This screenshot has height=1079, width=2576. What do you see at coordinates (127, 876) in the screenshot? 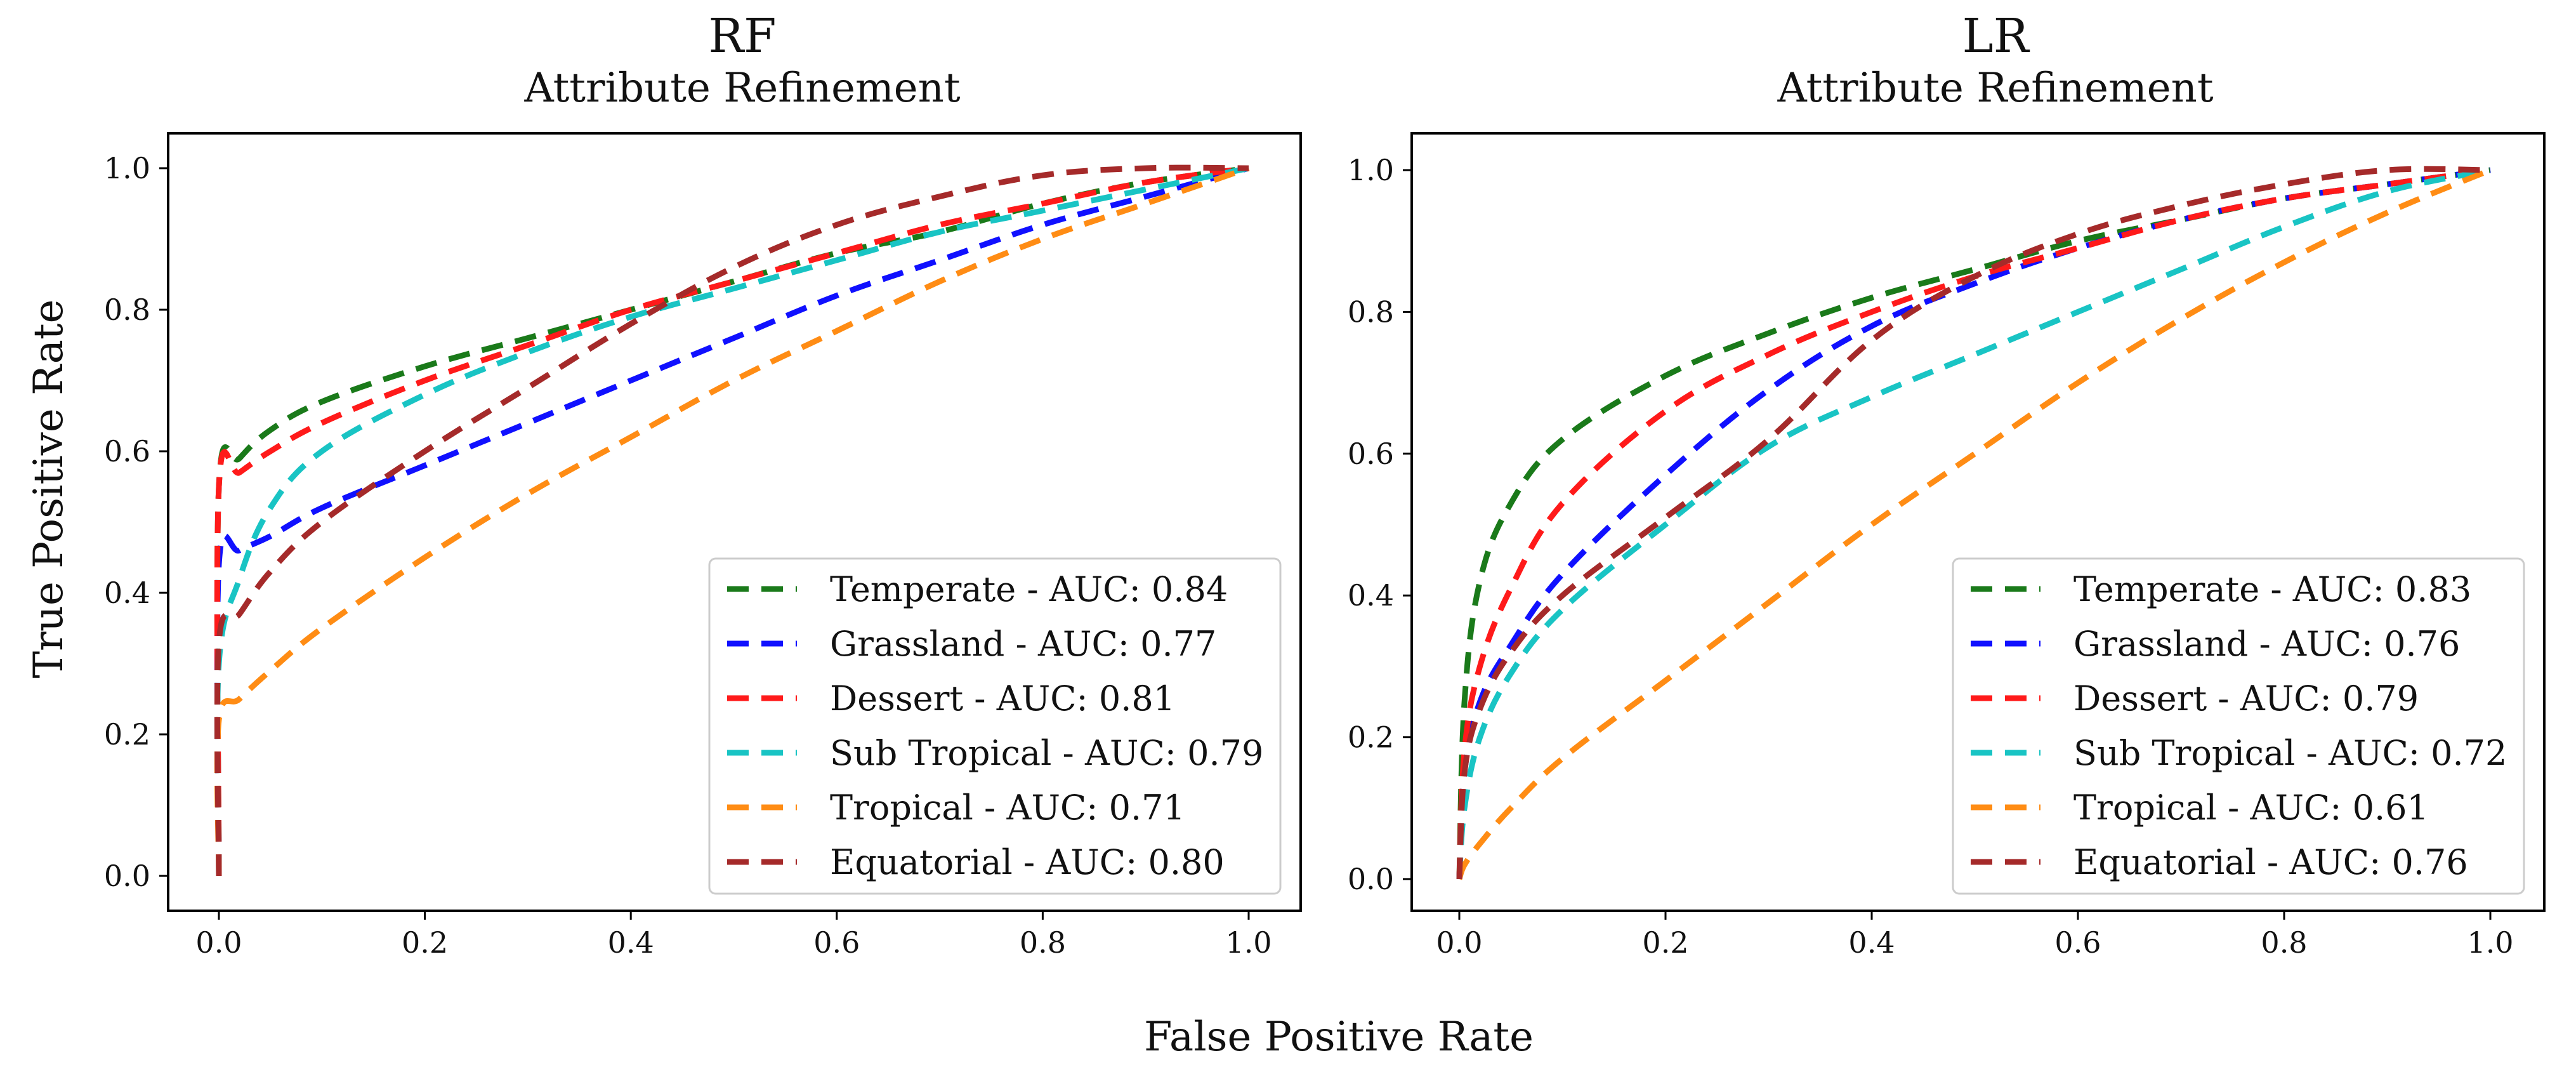
I see `rf-ytick-label: 0.0` at bounding box center [127, 876].